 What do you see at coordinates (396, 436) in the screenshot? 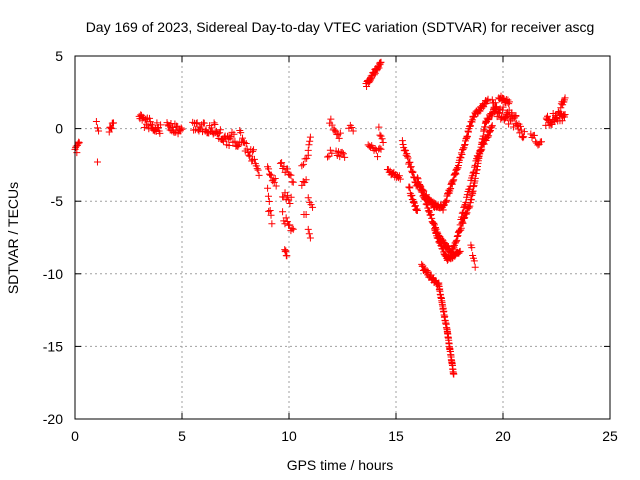
I see `x-tick-label: 15` at bounding box center [396, 436].